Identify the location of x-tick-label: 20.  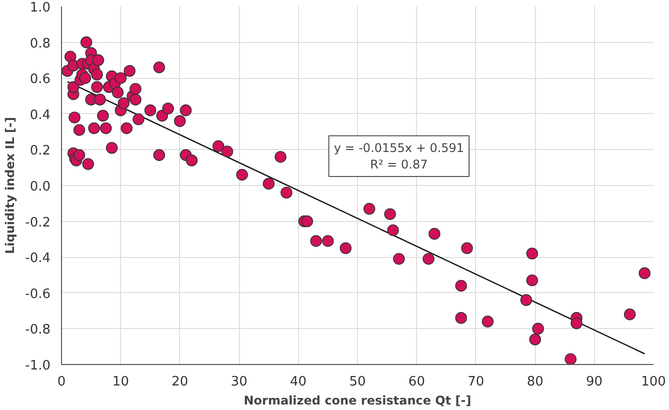
(180, 382).